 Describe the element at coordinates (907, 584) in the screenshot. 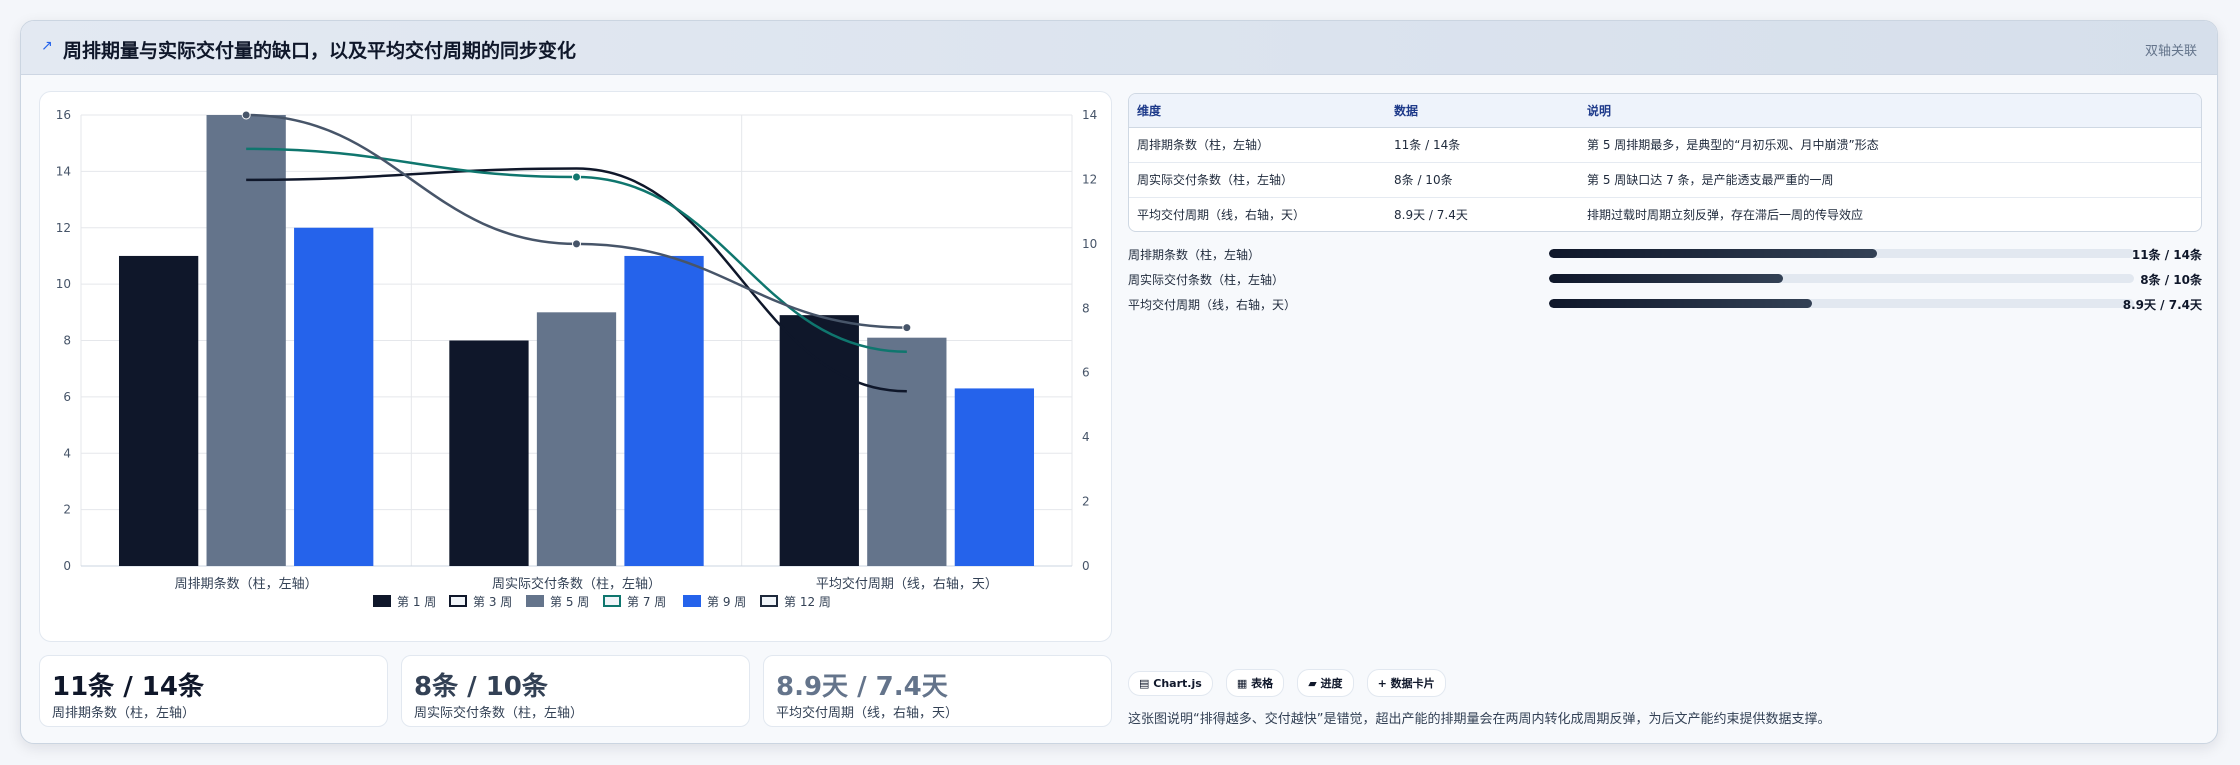

I see `x-tick-label: 平均交付周期（线，右轴，天）` at that location.